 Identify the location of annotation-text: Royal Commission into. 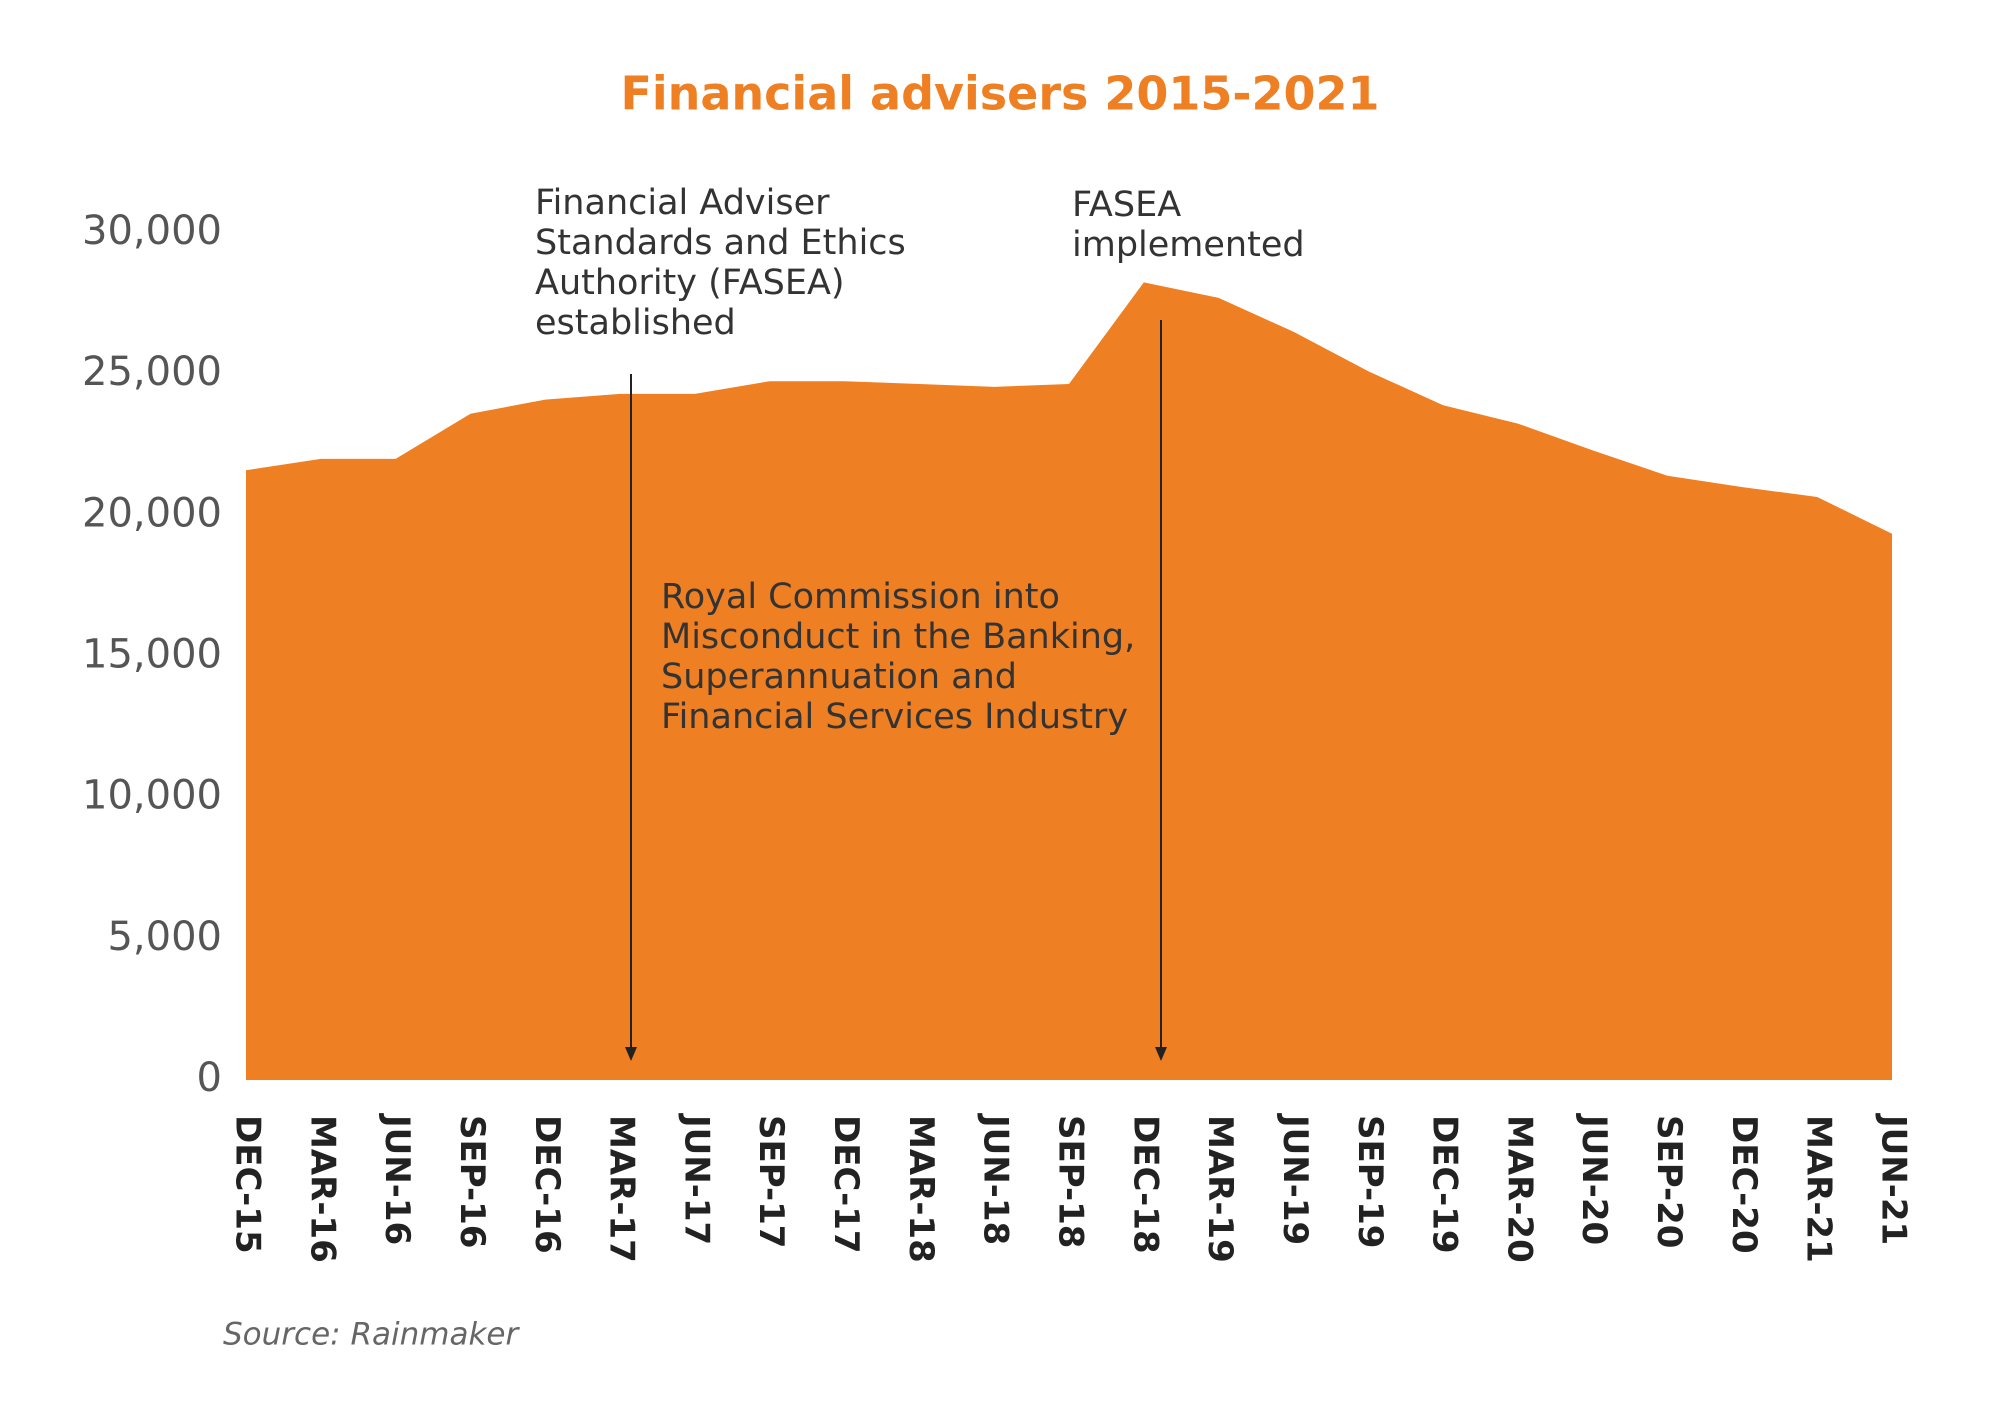
(860, 597).